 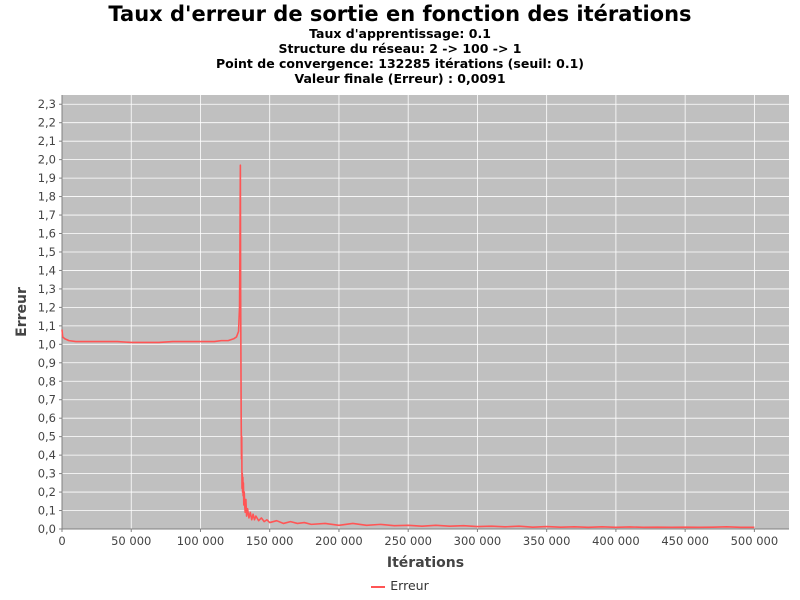 What do you see at coordinates (47, 418) in the screenshot?
I see `y-tick-label: 0,6` at bounding box center [47, 418].